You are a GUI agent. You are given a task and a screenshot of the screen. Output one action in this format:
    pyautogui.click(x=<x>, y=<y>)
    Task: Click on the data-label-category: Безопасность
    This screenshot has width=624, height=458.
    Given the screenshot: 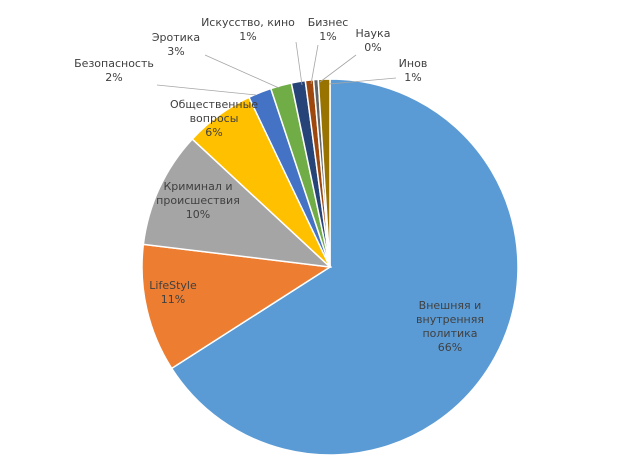 What is the action you would take?
    pyautogui.click(x=114, y=63)
    